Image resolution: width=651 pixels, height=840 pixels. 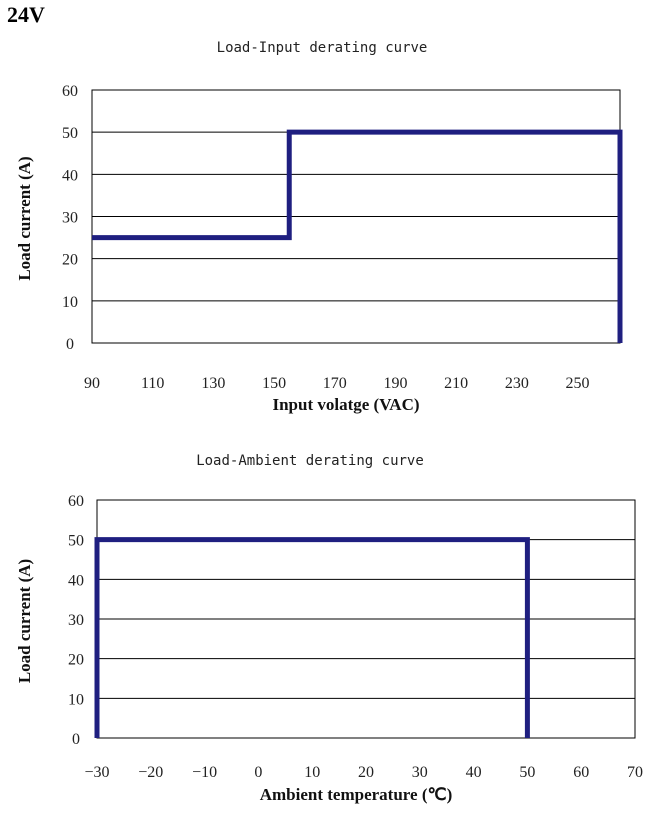 What do you see at coordinates (312, 772) in the screenshot?
I see `x-tick-label: 10` at bounding box center [312, 772].